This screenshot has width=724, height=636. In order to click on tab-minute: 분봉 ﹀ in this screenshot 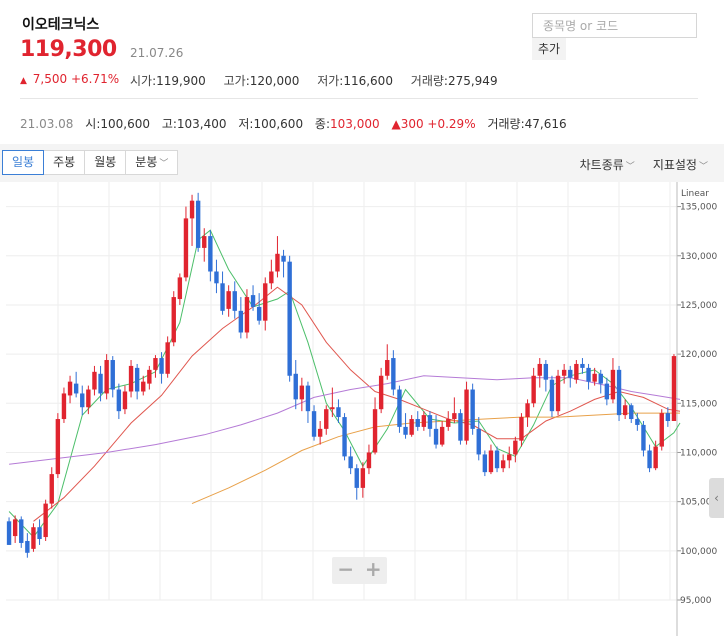, I will do `click(152, 162)`.